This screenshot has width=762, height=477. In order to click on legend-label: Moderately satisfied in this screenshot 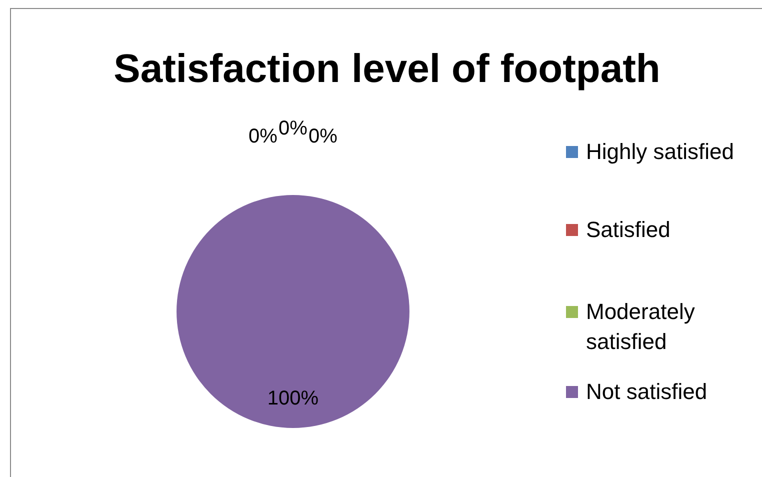, I will do `click(641, 327)`.